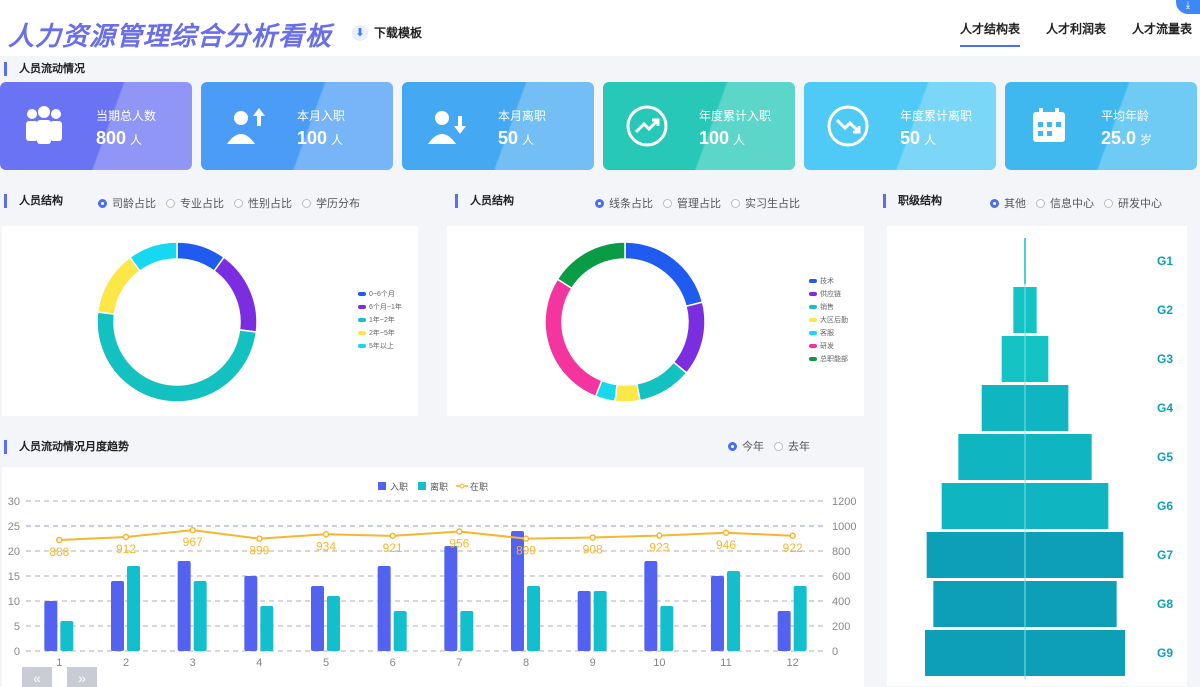  Describe the element at coordinates (331, 203) in the screenshot. I see `structure1-option-3: 学历分布` at that location.